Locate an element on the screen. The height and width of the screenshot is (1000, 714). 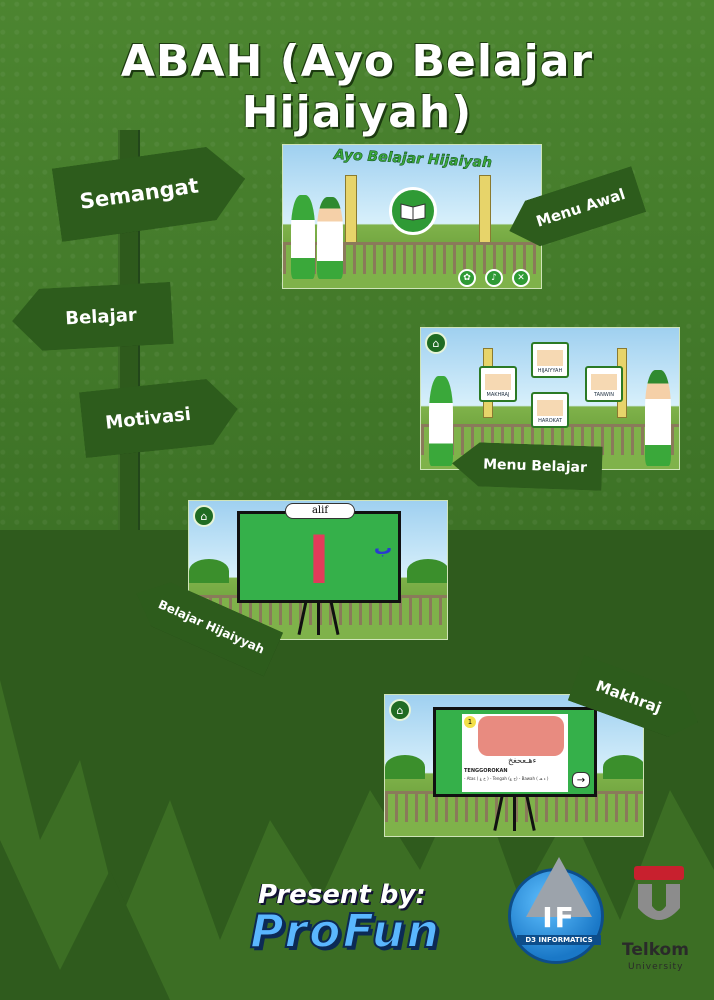
letter-display: ا is located at coordinates (319, 562).